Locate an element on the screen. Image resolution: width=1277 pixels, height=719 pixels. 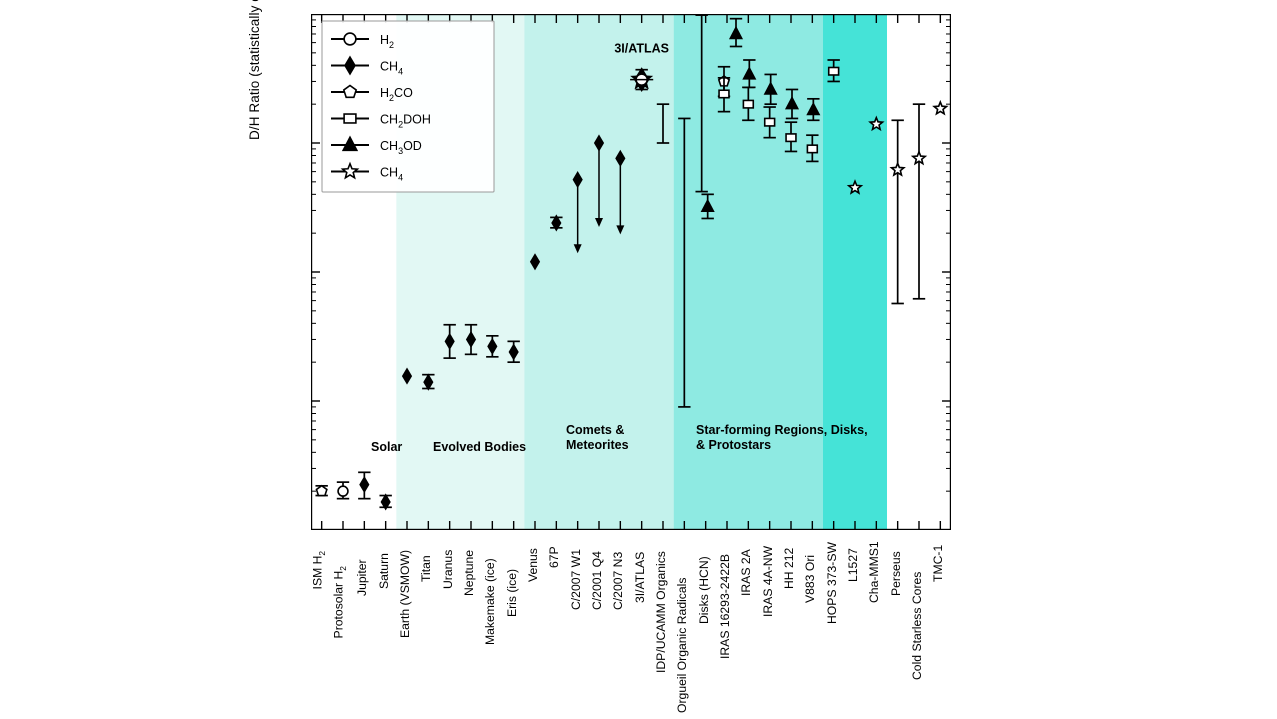
region-band-far-right is located at coordinates (855, 272).